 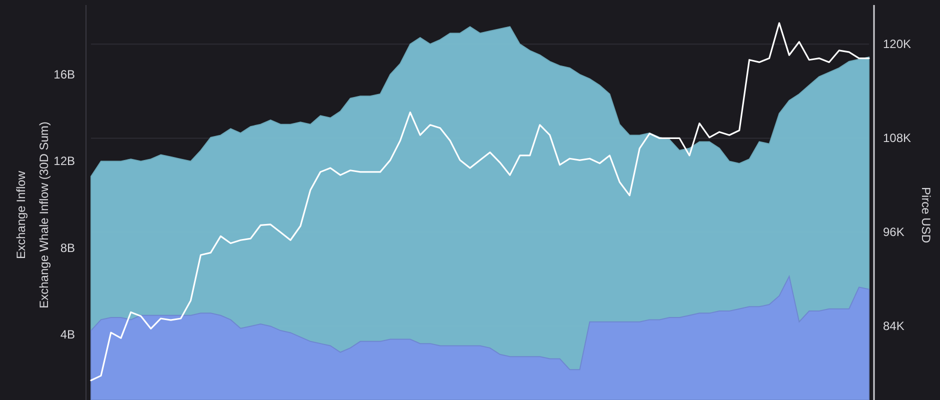 I want to click on y2-tick-label: 84K, so click(x=893, y=326).